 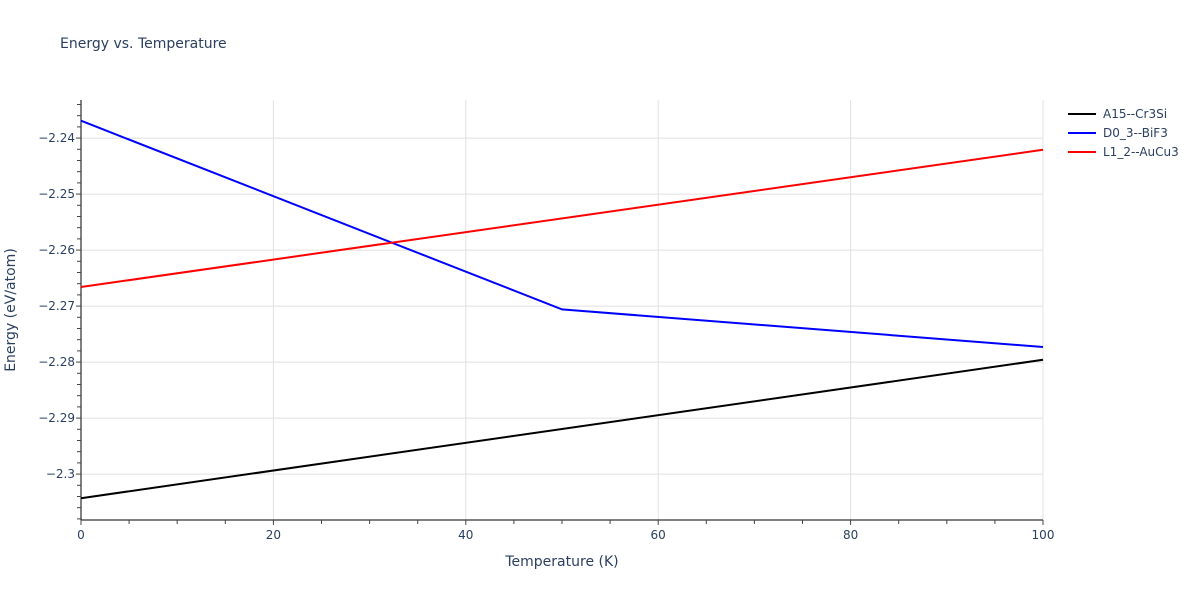 What do you see at coordinates (143, 44) in the screenshot?
I see `chart-title: Energy vs. Temperature` at bounding box center [143, 44].